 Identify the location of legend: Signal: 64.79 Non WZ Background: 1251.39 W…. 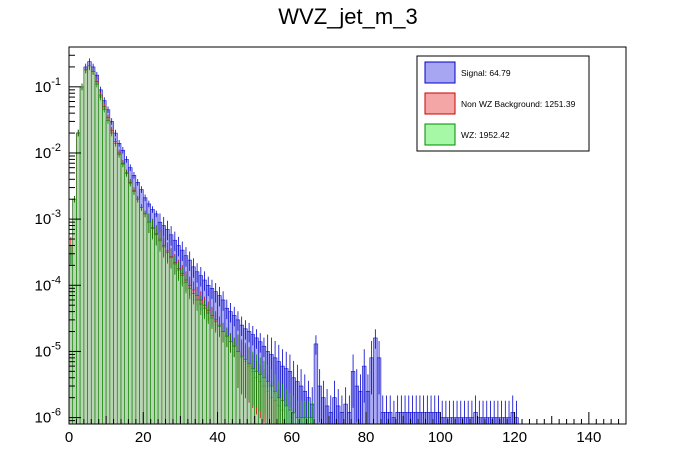
(503, 103).